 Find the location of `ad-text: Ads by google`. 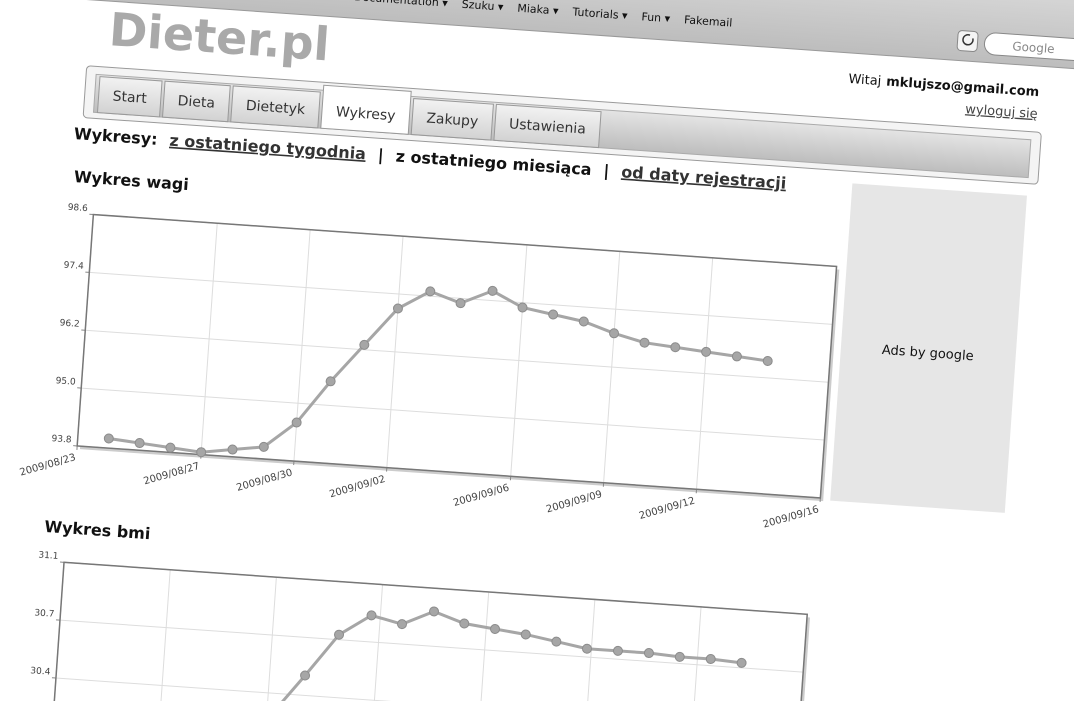

ad-text: Ads by google is located at coordinates (927, 353).